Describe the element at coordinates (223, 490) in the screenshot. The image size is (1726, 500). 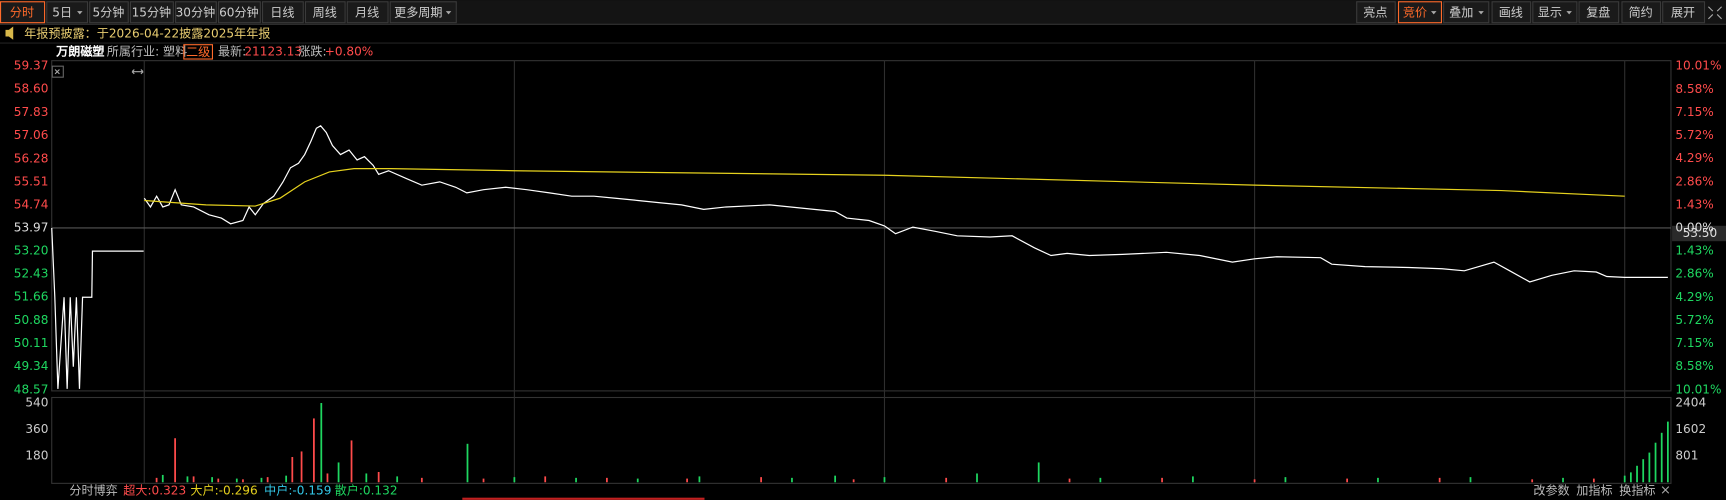
I see `indicator-text: 大户:-0.296` at that location.